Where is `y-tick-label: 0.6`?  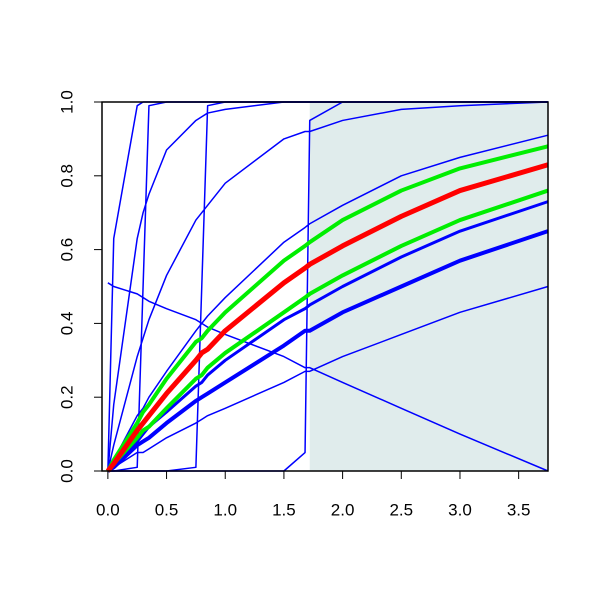
y-tick-label: 0.6 is located at coordinates (66, 250).